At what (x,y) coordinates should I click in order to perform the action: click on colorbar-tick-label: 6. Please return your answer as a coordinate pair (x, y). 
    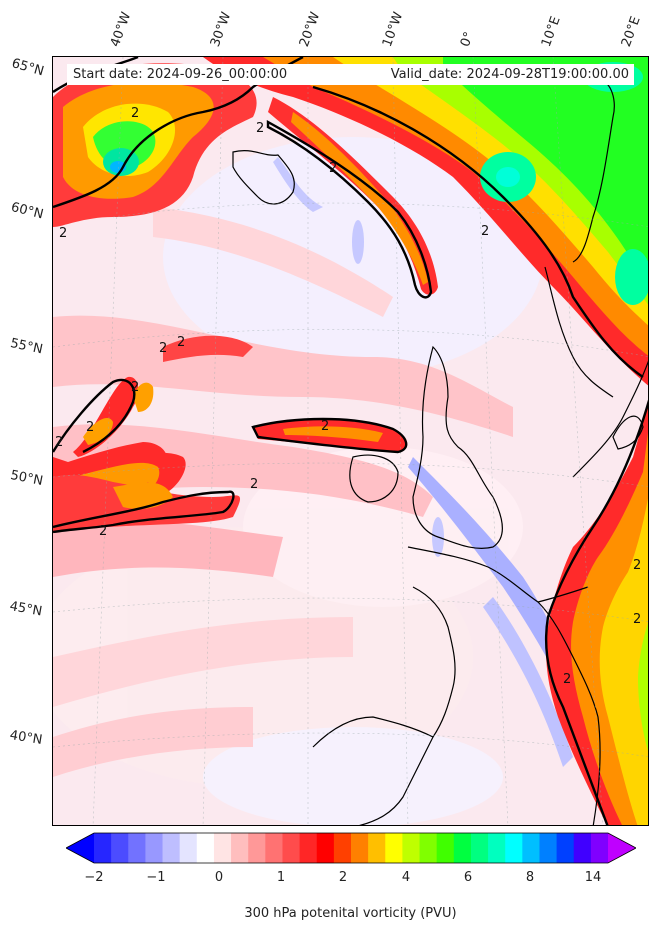
    Looking at the image, I should click on (468, 877).